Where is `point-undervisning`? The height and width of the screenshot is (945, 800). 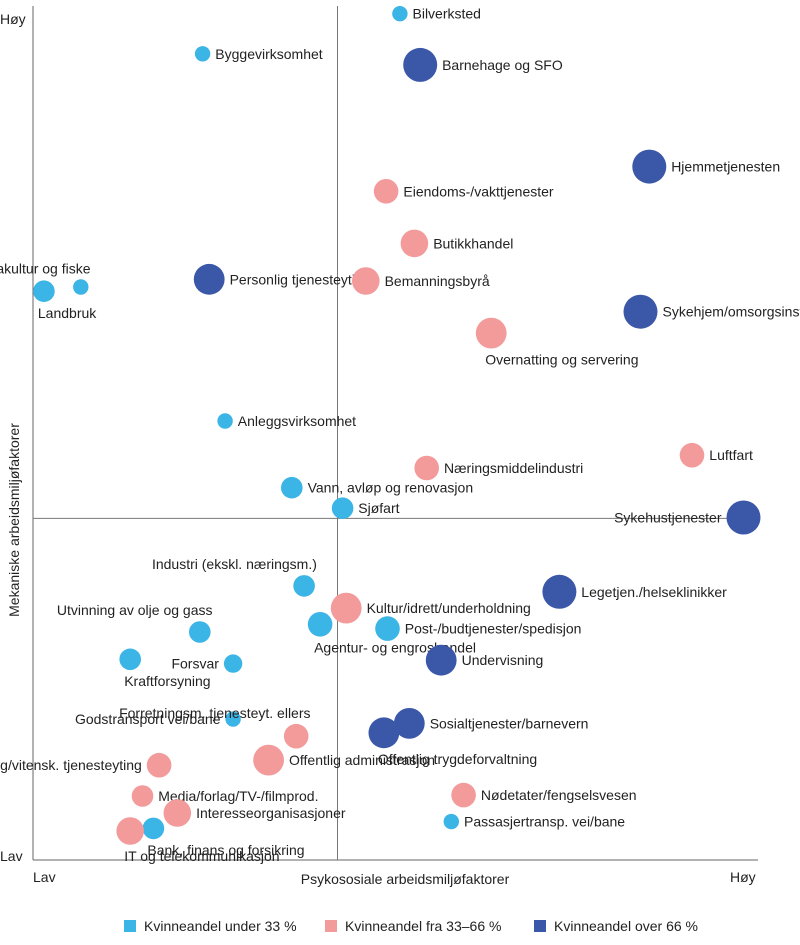 point-undervisning is located at coordinates (441, 660).